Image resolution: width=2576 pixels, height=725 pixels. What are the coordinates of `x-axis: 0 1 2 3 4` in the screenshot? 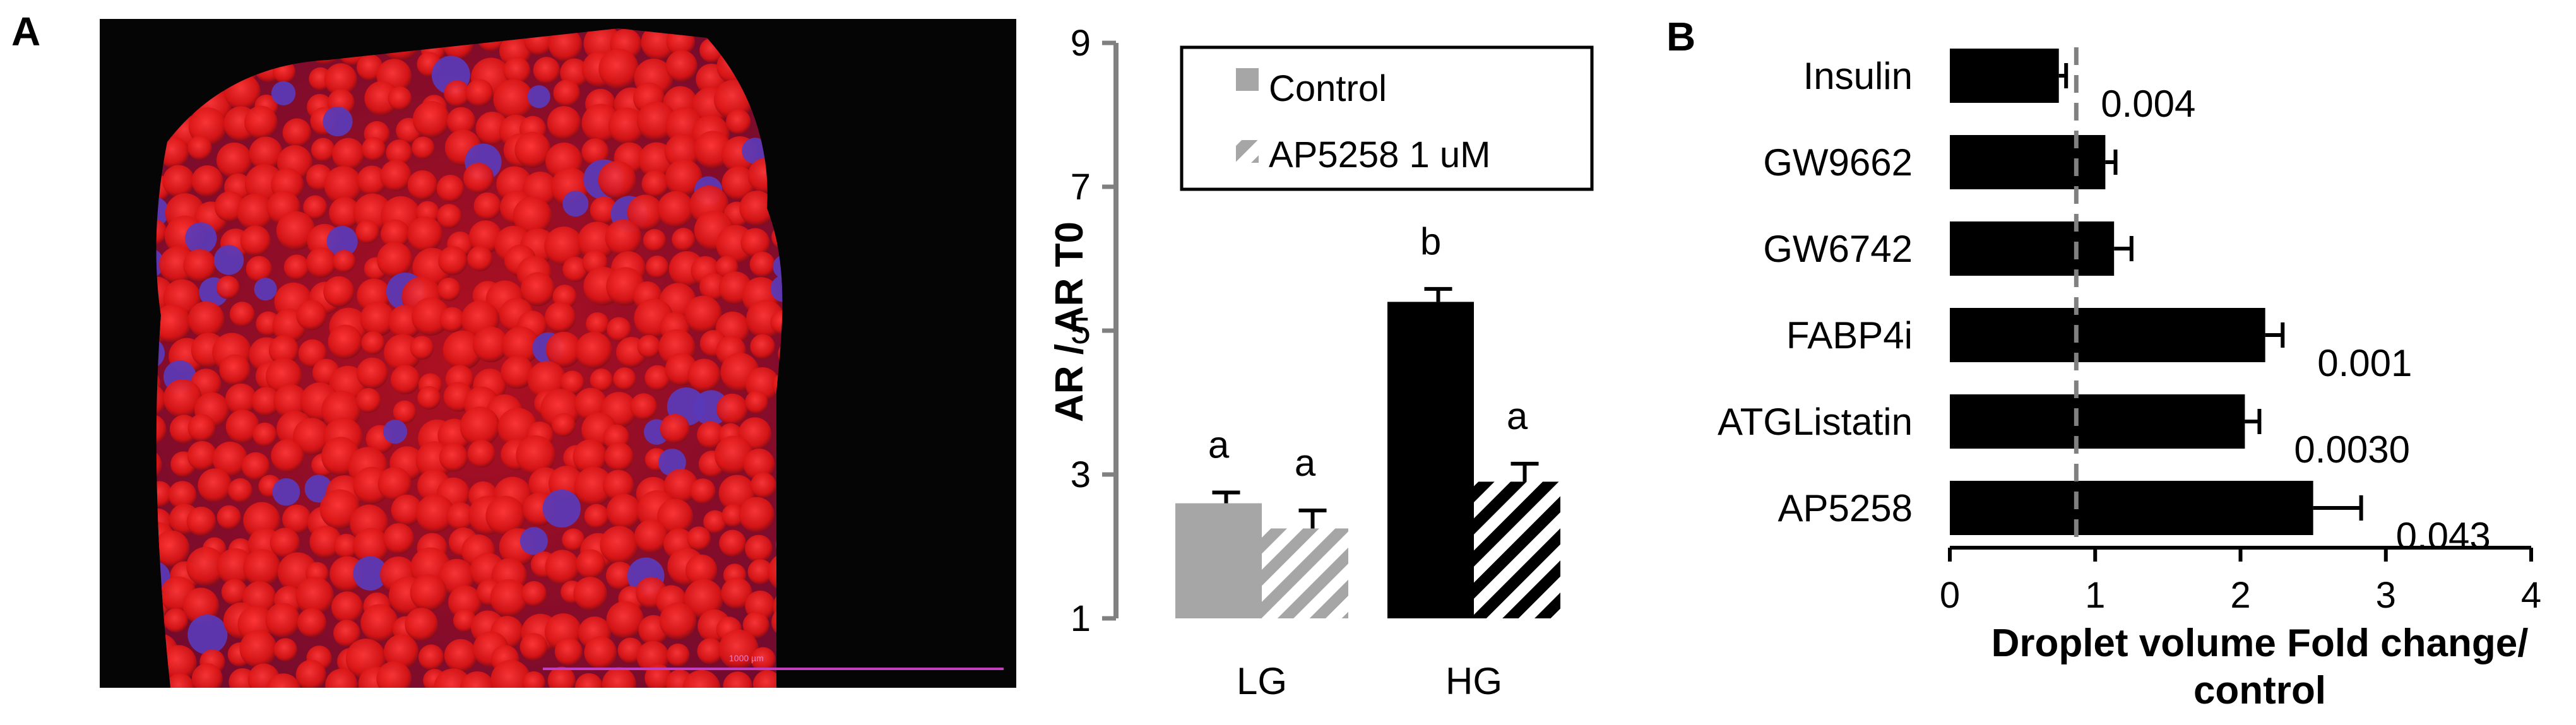 It's located at (2240, 581).